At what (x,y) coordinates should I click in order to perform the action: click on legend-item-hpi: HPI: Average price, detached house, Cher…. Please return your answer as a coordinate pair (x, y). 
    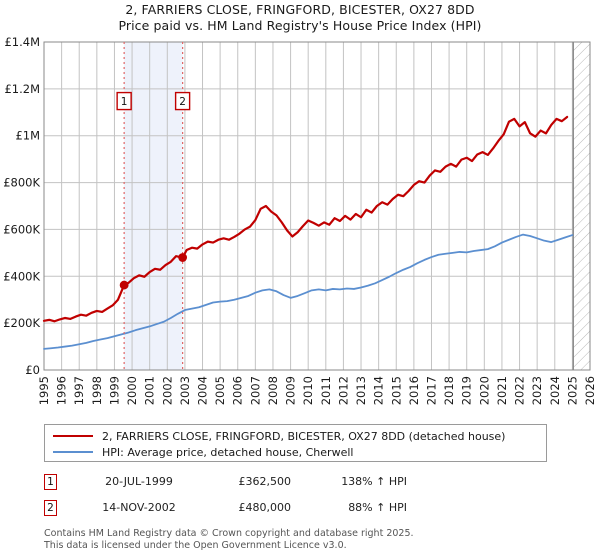
    Looking at the image, I should click on (203, 452).